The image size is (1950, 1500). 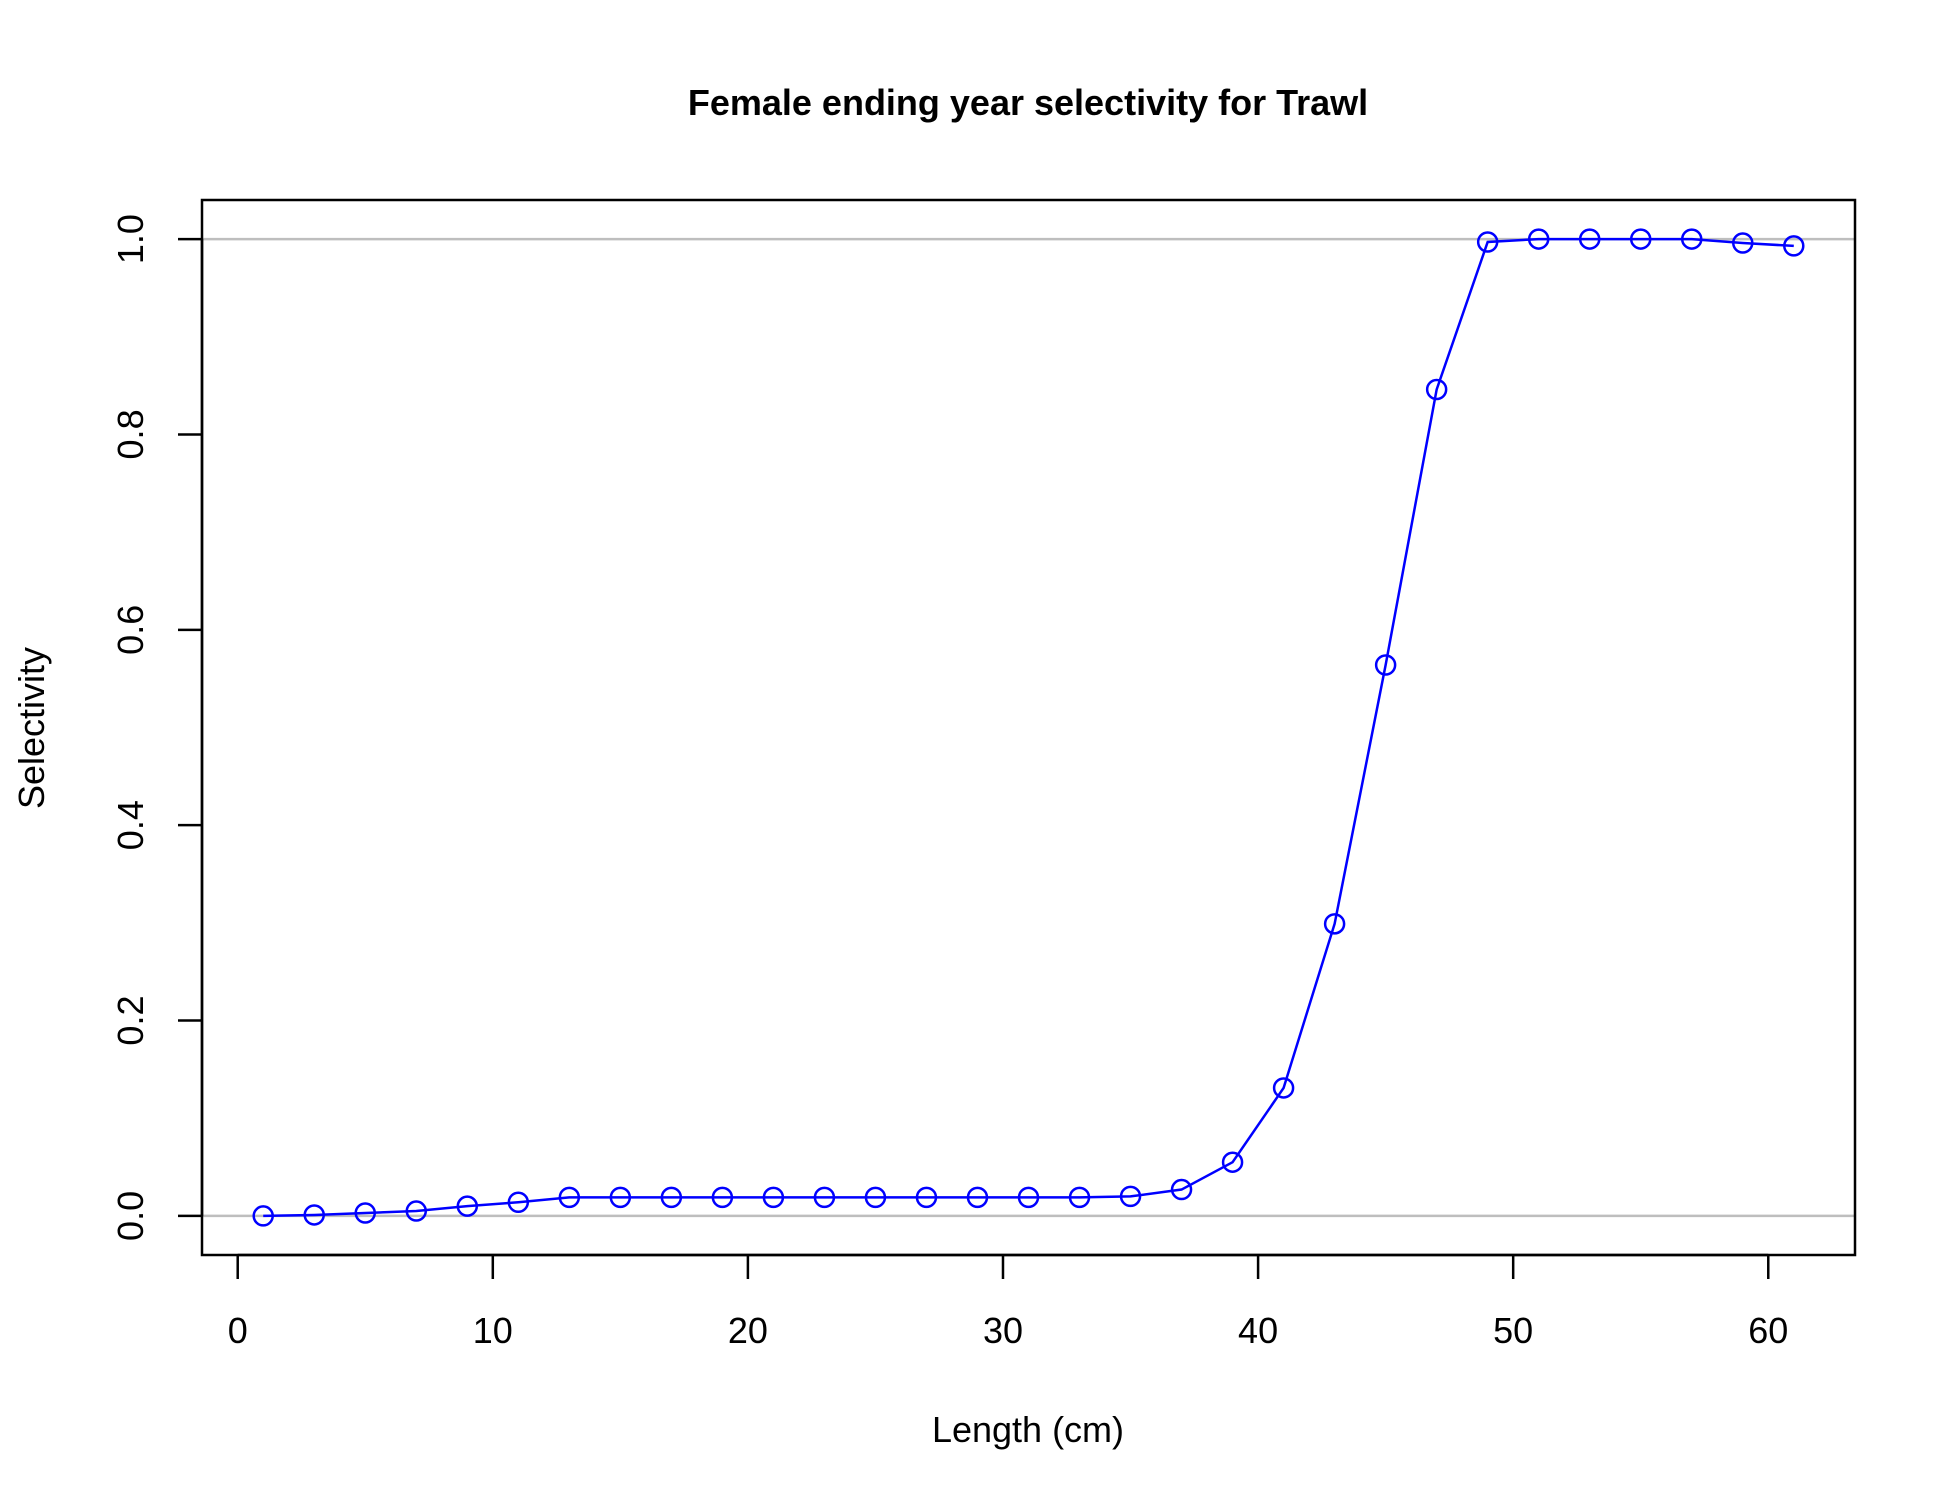 I want to click on x-tick-label: 40, so click(x=1258, y=1330).